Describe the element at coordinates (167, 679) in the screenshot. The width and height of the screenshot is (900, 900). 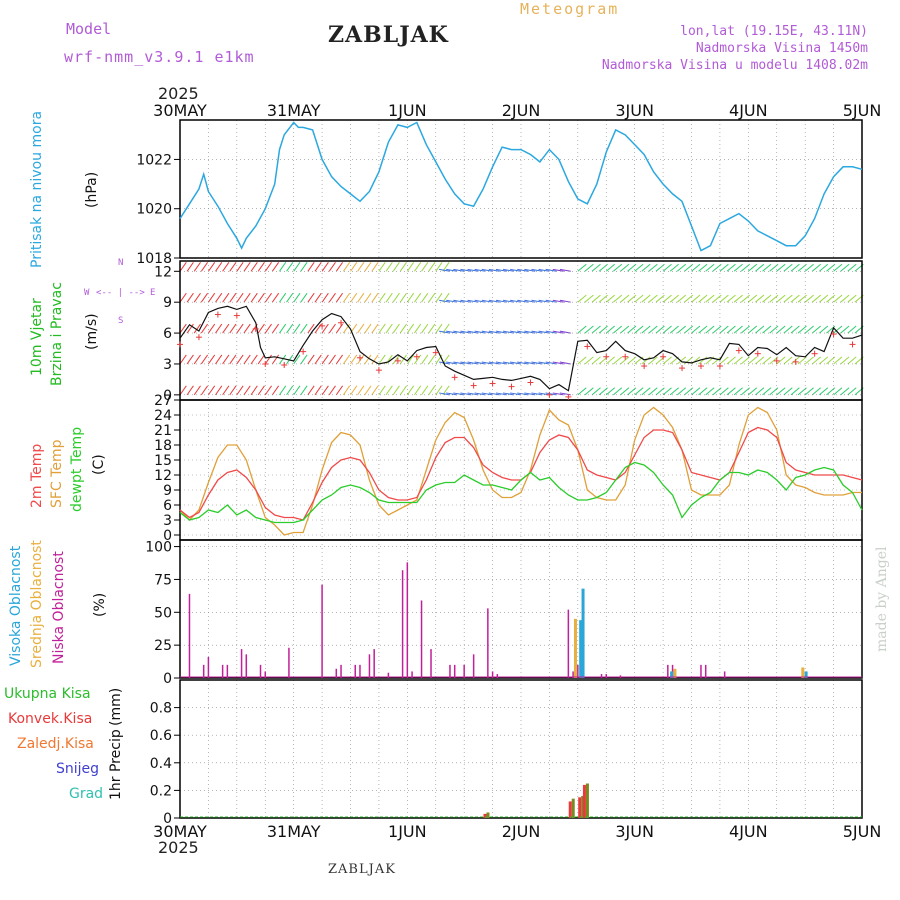
I see `y-tick-label: 0` at that location.